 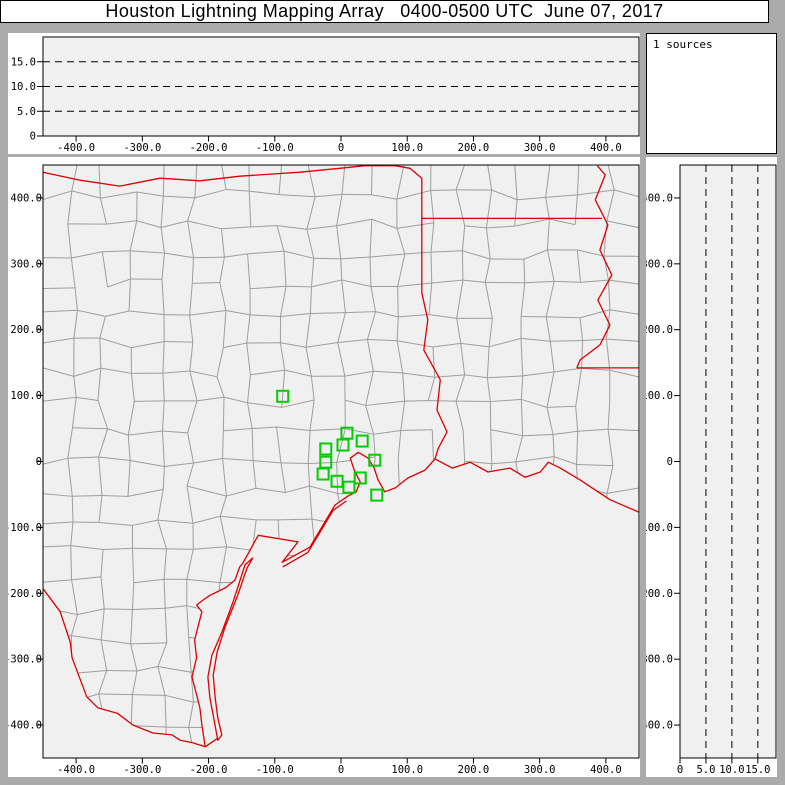 What do you see at coordinates (683, 44) in the screenshot?
I see `source-count-label: 1 sources` at bounding box center [683, 44].